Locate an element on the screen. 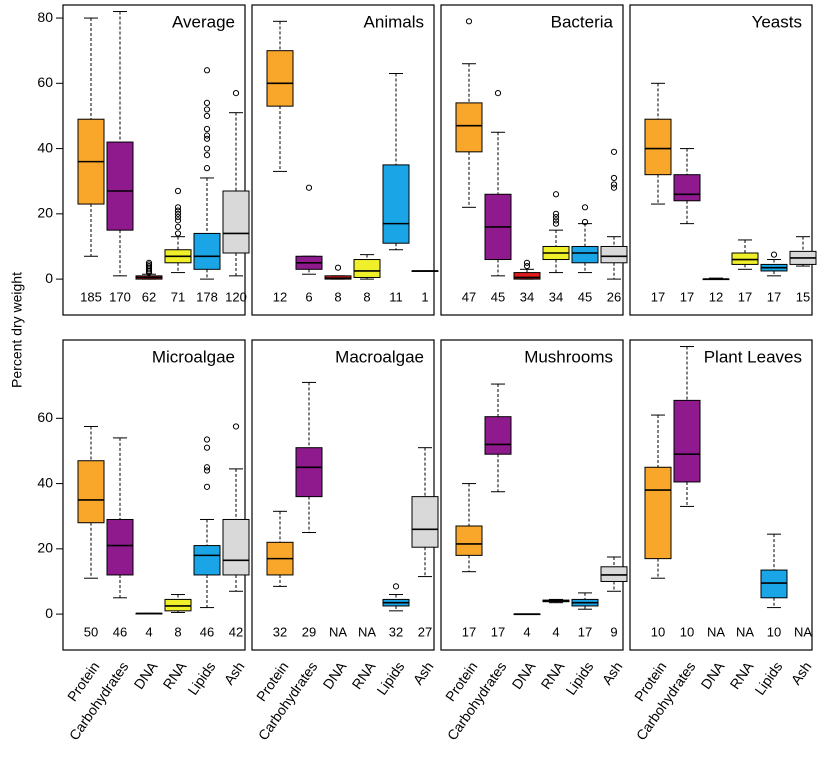  count-label: 1 is located at coordinates (424, 296).